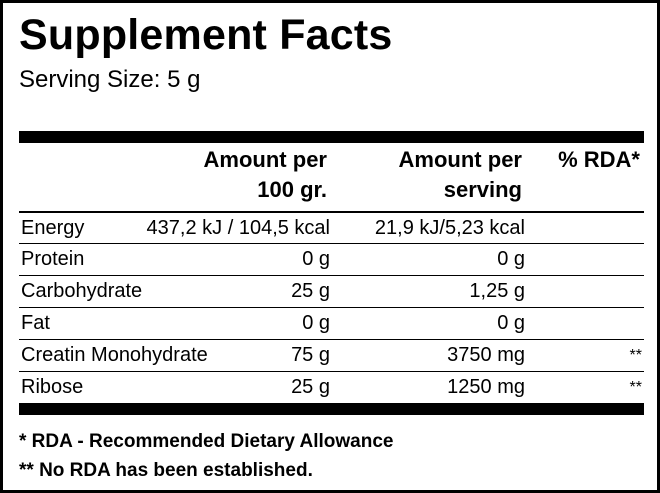  Describe the element at coordinates (206, 35) in the screenshot. I see `panel-title: Supplement Facts` at that location.